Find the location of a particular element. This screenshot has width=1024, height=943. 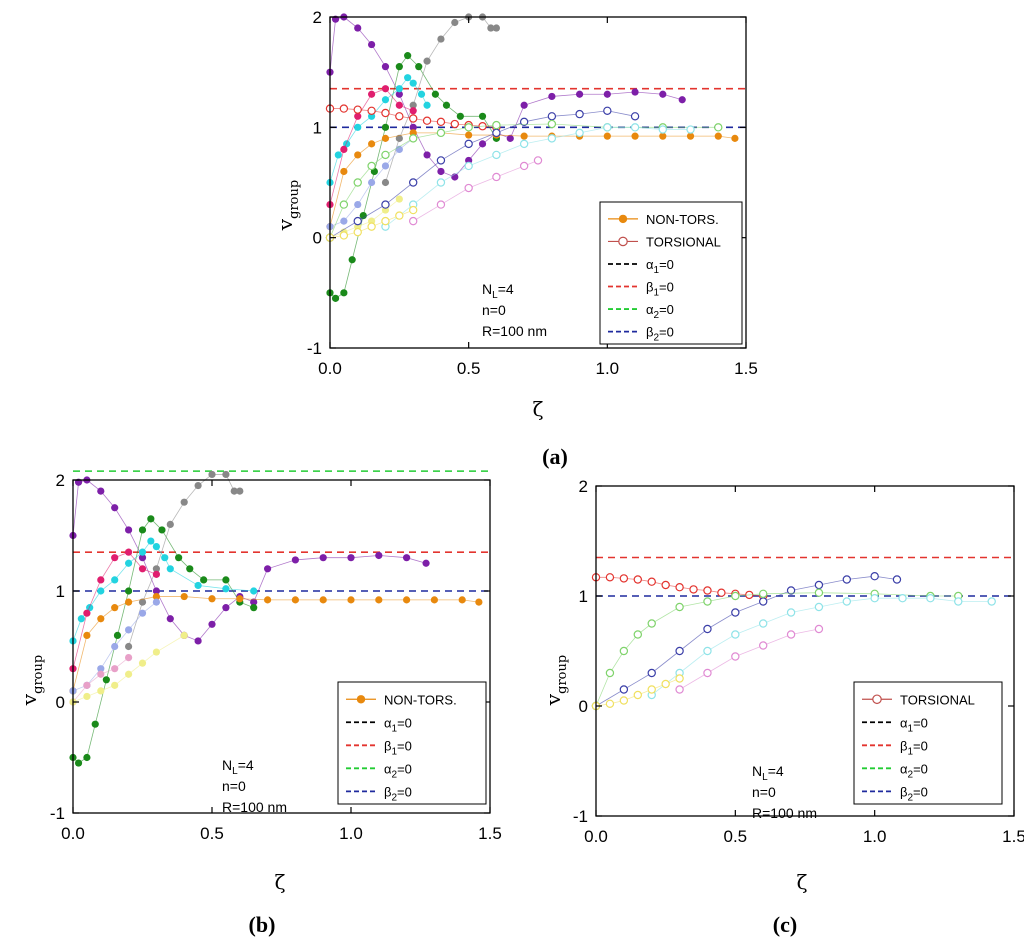

legend-label: α2=0 is located at coordinates (914, 770).